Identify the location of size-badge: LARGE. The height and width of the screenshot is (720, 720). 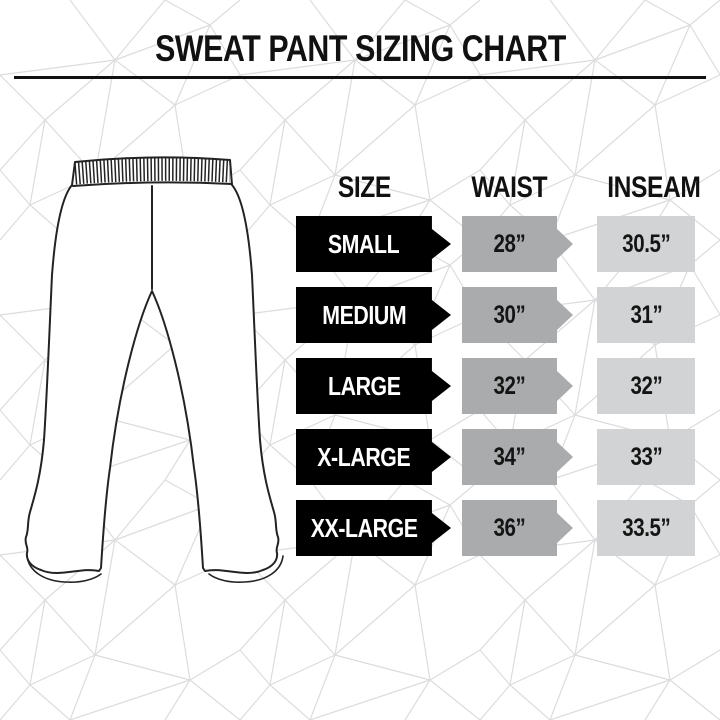
(373, 386).